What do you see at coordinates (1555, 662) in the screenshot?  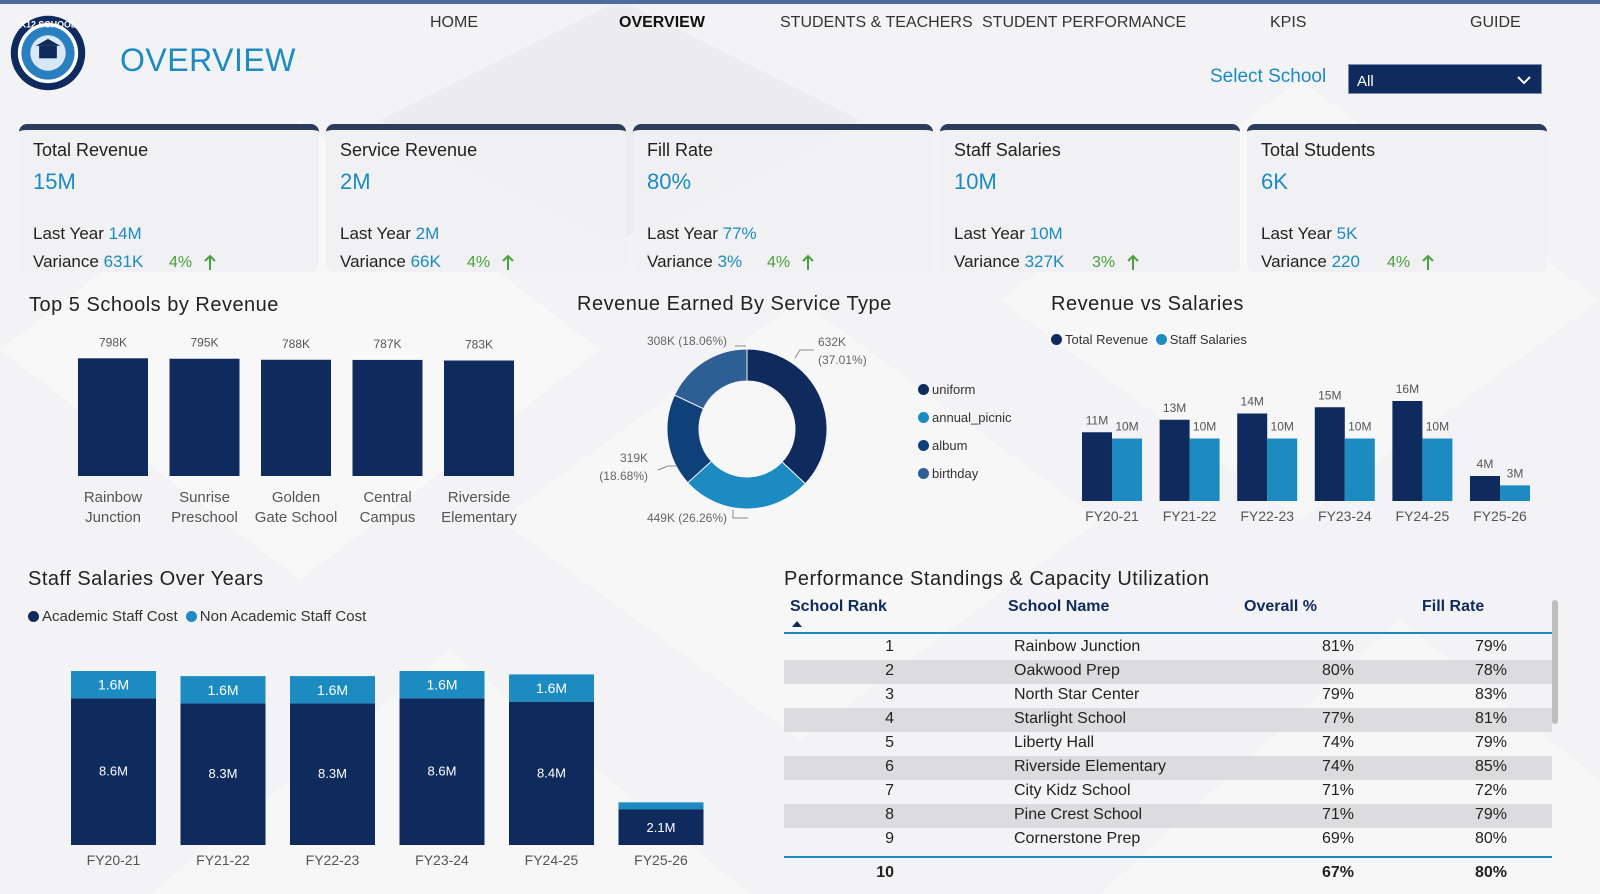 I see `table-scrollbar` at bounding box center [1555, 662].